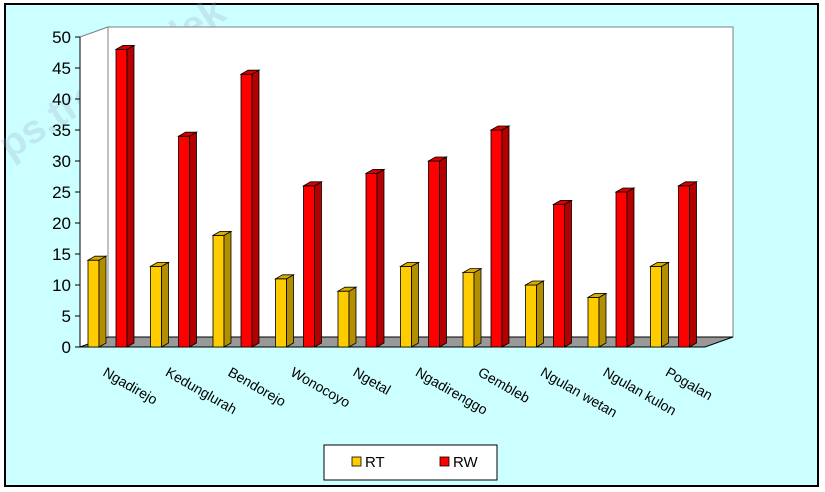  Describe the element at coordinates (61, 99) in the screenshot. I see `y-tick-label: 40` at that location.